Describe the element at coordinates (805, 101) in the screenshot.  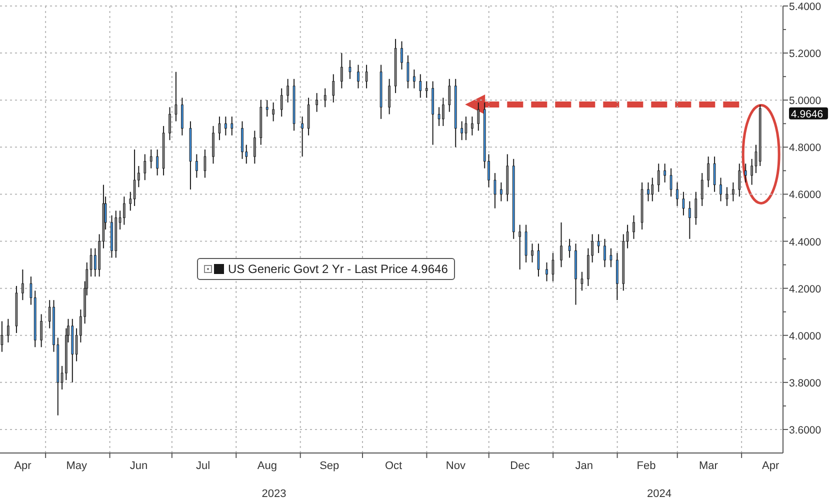
I see `y-tick-label: 5.0000` at that location.